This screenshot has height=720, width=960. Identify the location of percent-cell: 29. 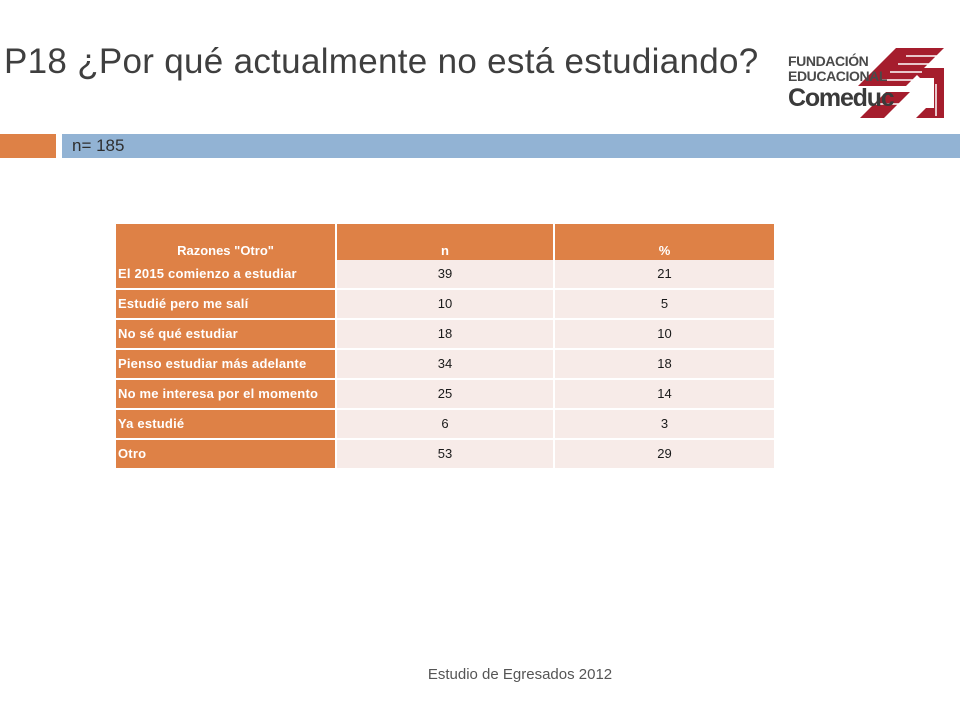
(664, 454).